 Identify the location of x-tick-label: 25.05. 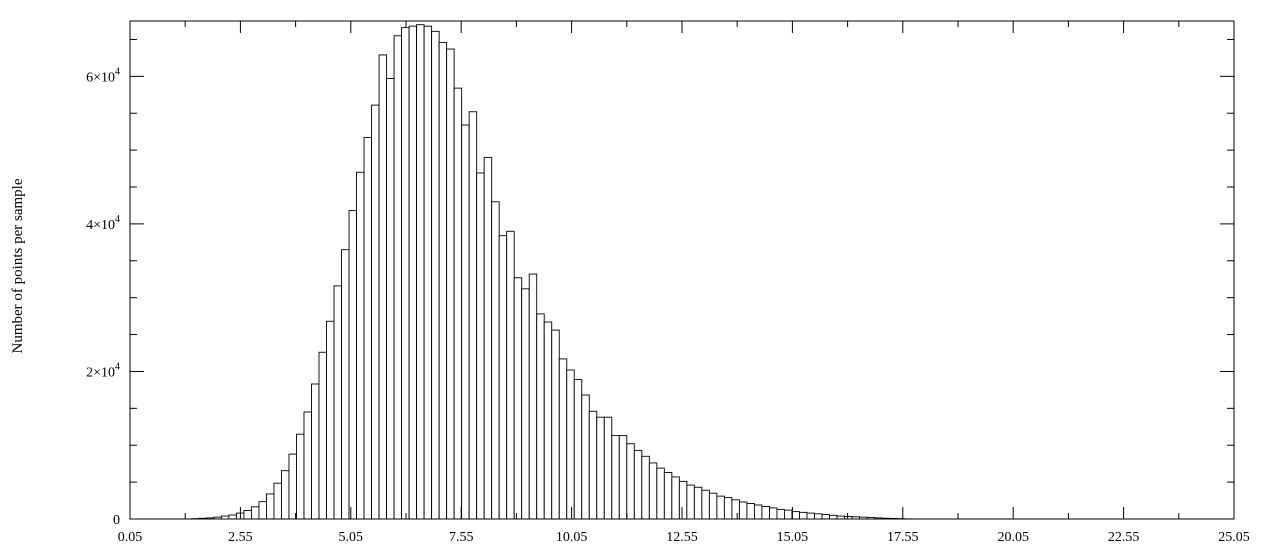
(1234, 537).